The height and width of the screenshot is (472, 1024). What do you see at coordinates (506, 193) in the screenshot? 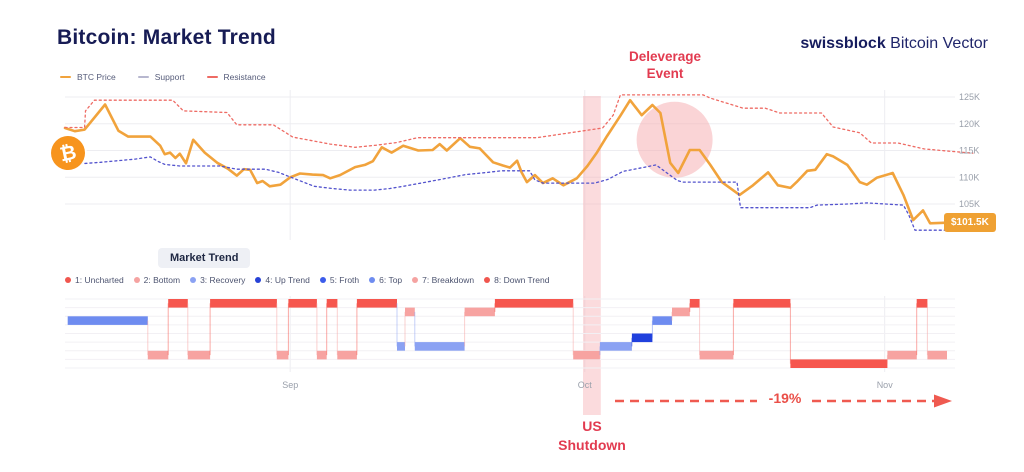
I see `support-line` at bounding box center [506, 193].